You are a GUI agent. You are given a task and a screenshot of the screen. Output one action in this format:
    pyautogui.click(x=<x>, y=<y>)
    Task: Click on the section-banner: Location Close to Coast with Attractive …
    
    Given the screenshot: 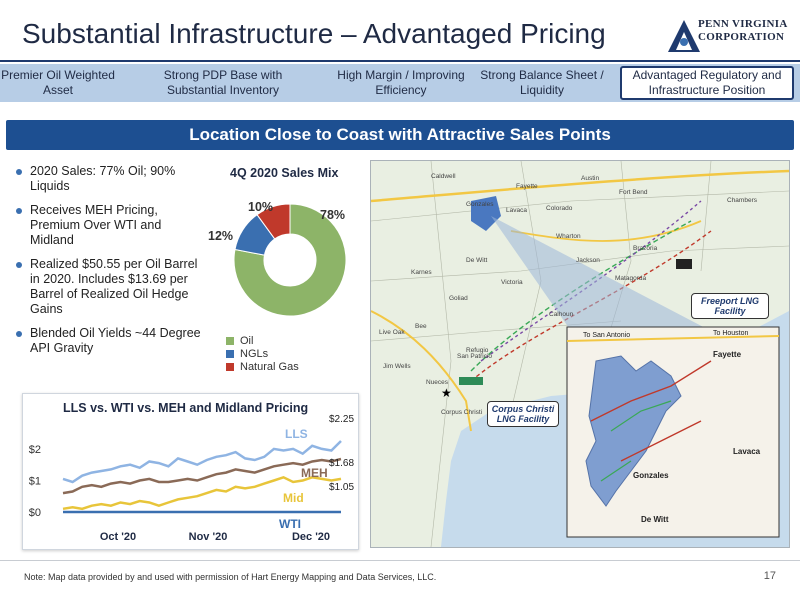 What is the action you would take?
    pyautogui.click(x=400, y=135)
    